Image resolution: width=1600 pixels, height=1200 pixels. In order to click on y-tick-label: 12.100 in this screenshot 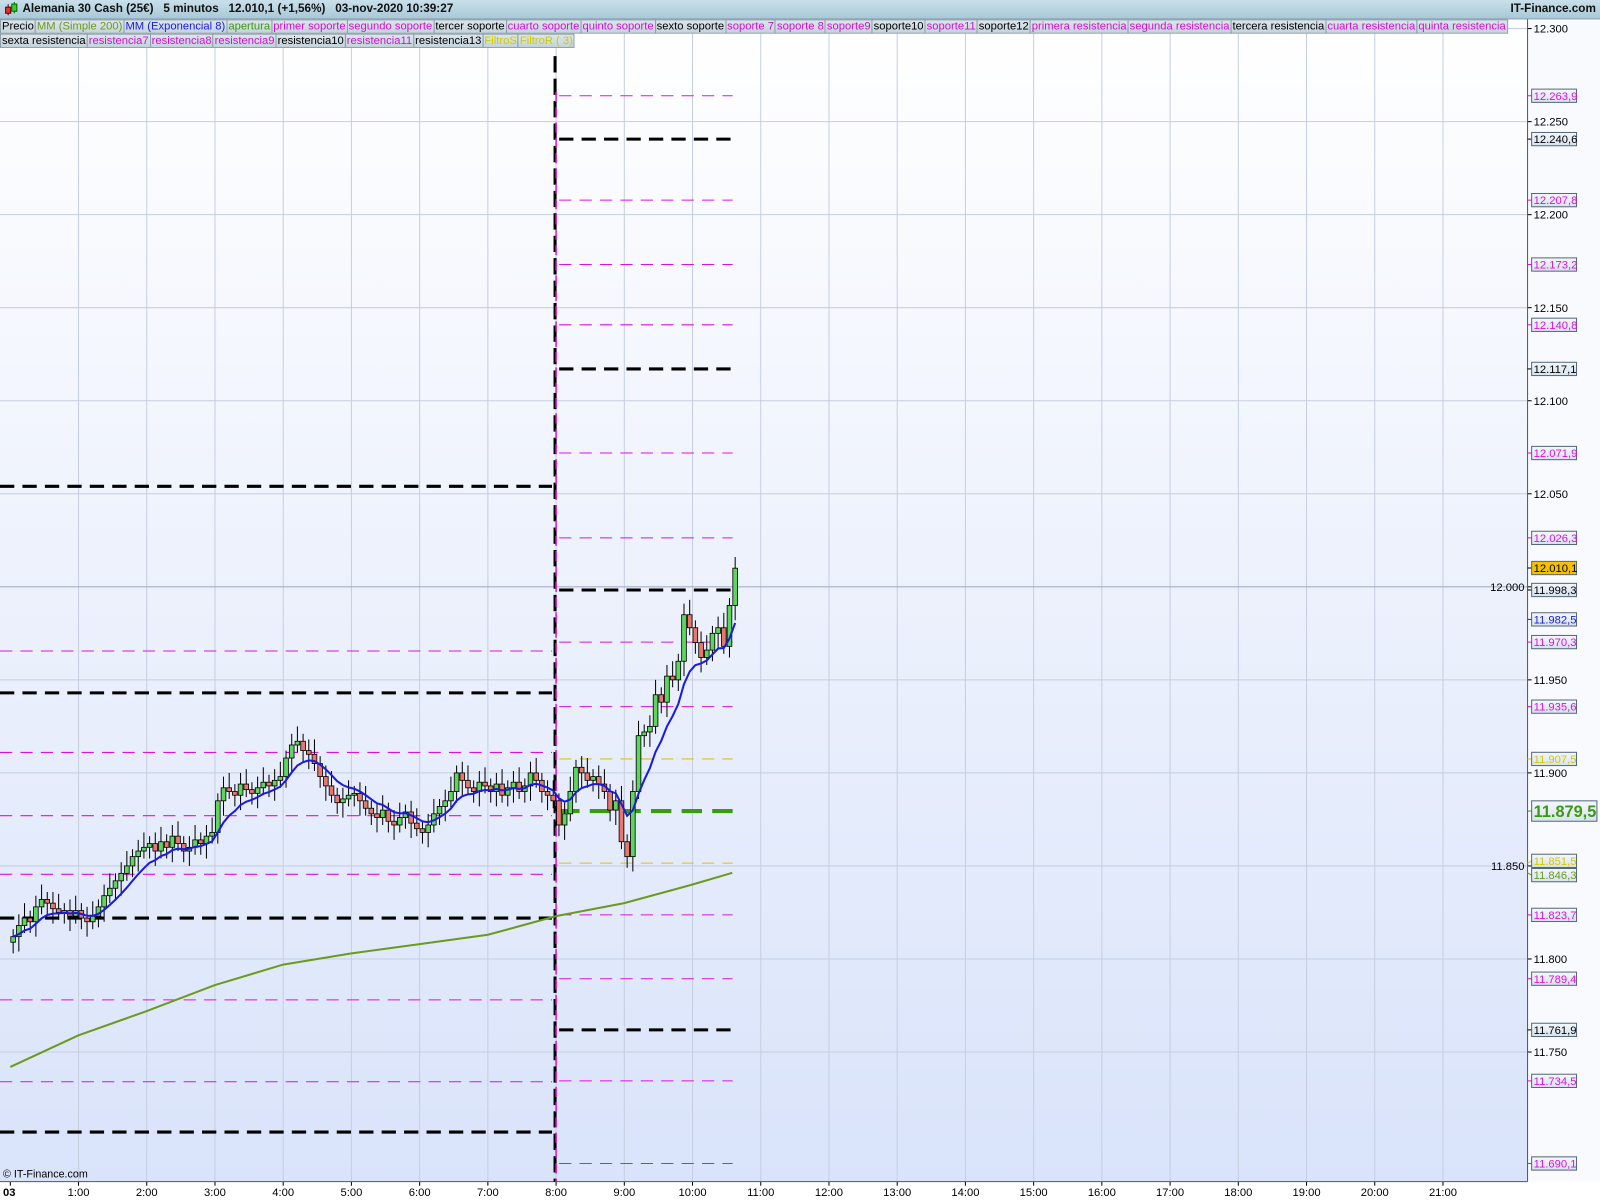, I will do `click(1551, 402)`.